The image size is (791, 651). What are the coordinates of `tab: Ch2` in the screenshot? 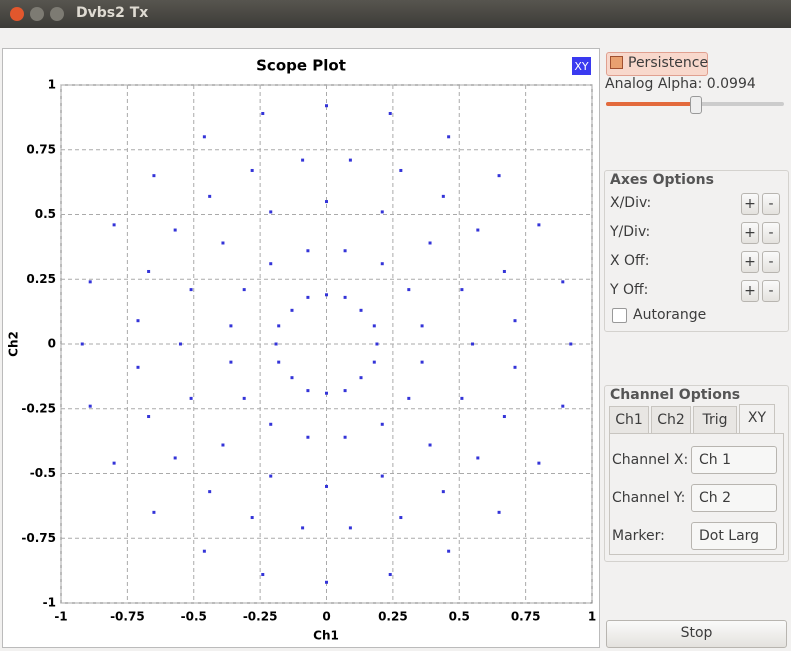 It's located at (671, 420).